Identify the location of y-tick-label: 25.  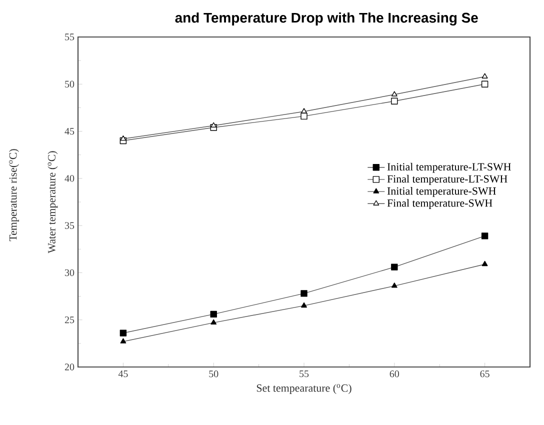
(69, 320).